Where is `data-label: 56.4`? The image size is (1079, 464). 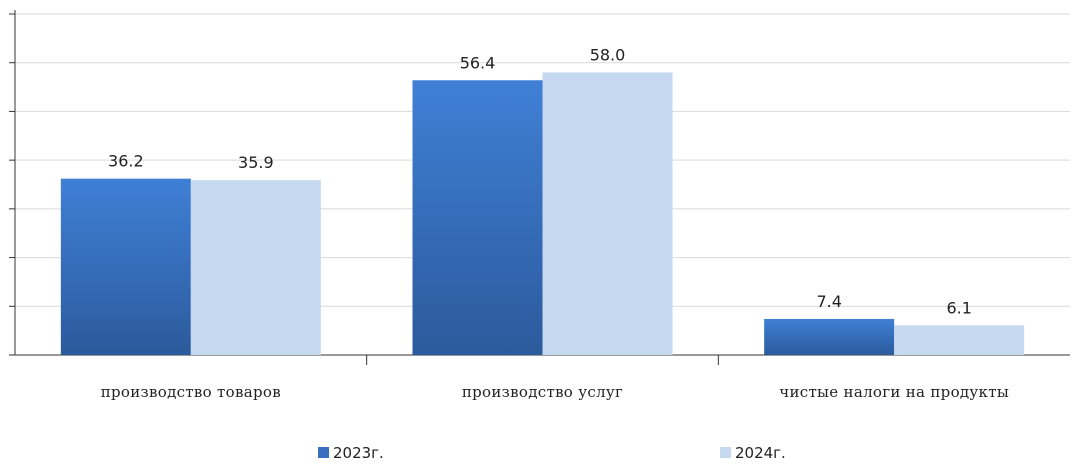
data-label: 56.4 is located at coordinates (478, 62).